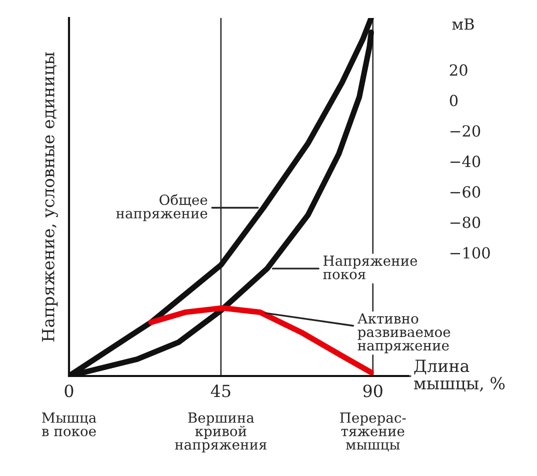 This screenshot has width=537, height=476. Describe the element at coordinates (50, 197) in the screenshot. I see `y-axis-title: Напряжение, условные единицы` at that location.